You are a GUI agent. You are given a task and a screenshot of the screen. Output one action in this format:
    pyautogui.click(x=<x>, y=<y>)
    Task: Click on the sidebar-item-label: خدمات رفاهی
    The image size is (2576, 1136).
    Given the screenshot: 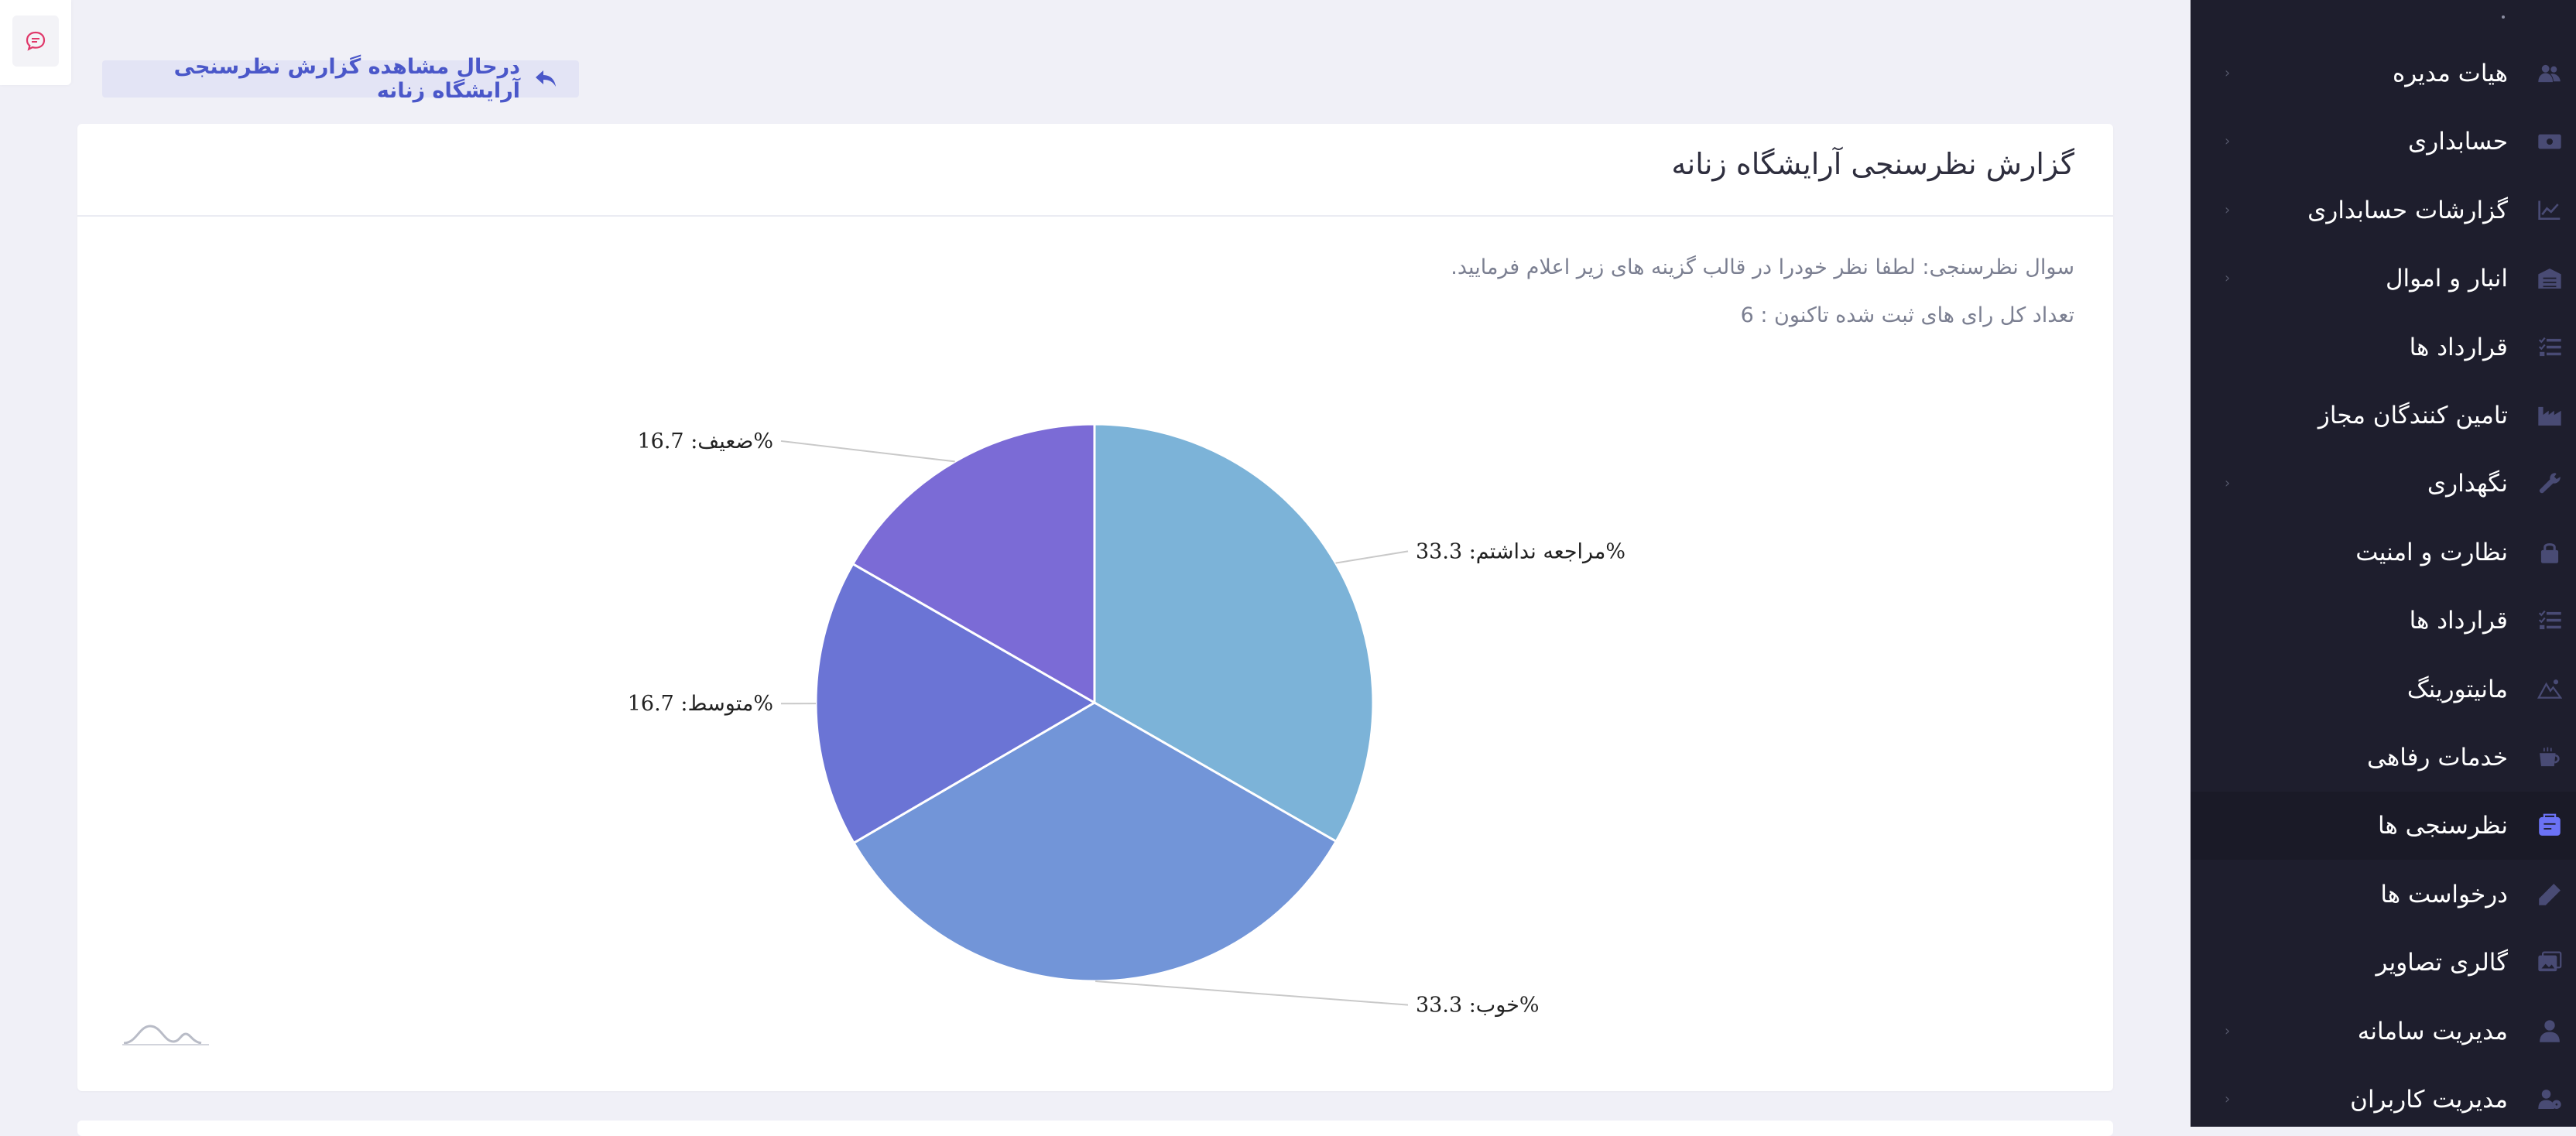 What is the action you would take?
    pyautogui.click(x=2437, y=758)
    